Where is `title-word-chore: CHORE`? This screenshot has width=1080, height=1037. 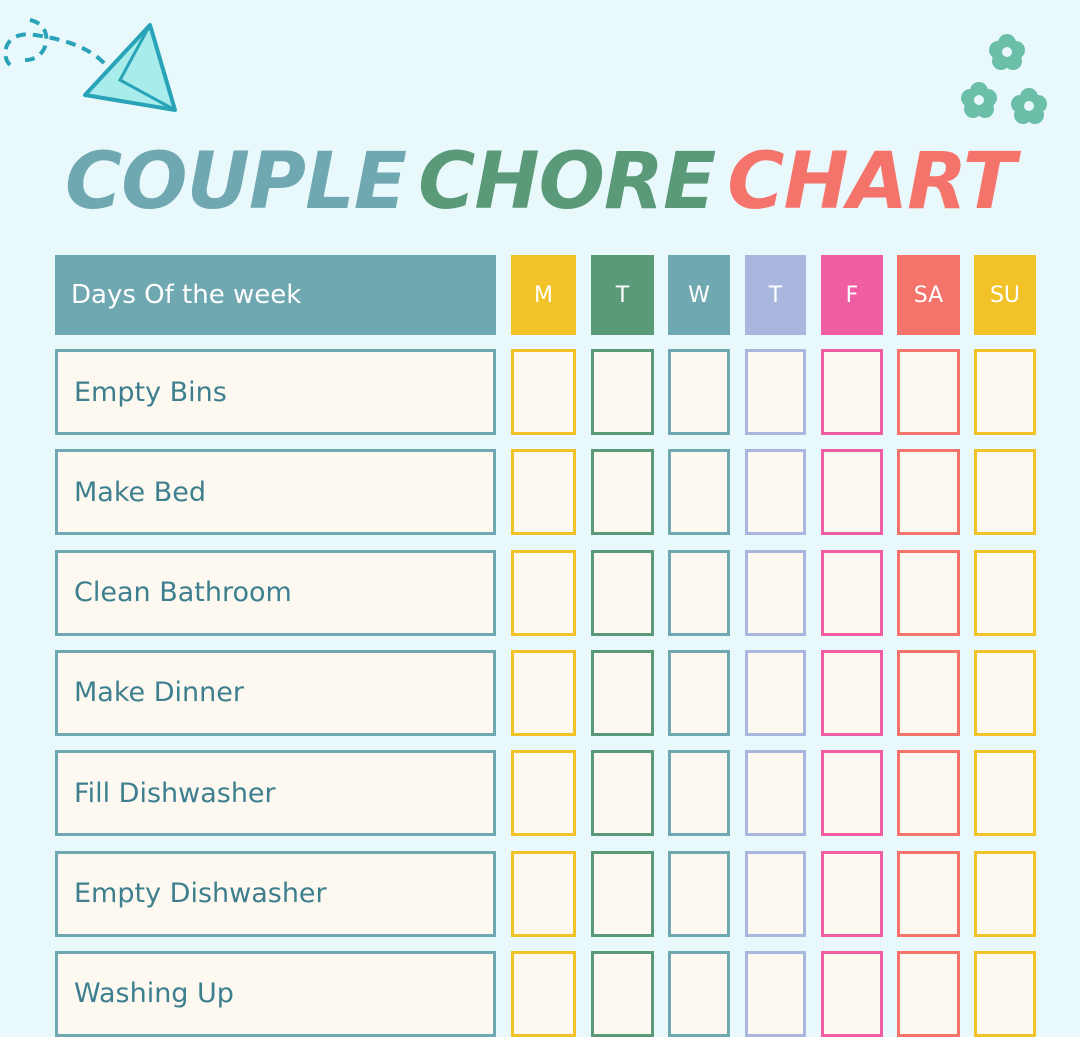 title-word-chore: CHORE is located at coordinates (567, 182).